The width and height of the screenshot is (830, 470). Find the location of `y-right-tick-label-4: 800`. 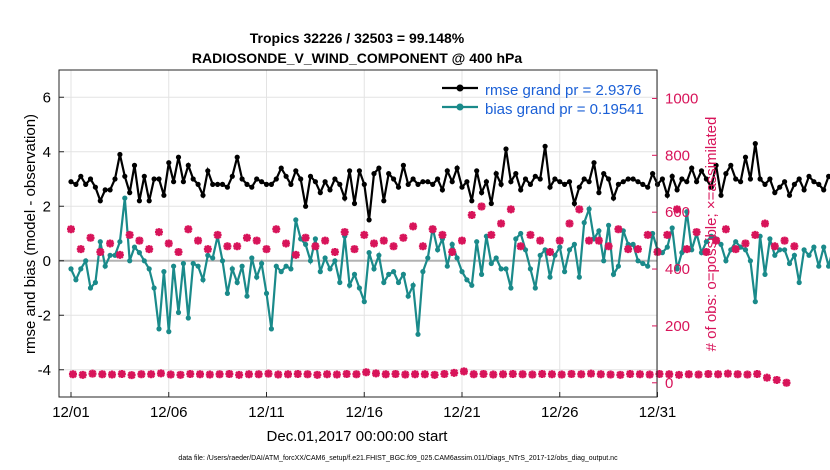

y-right-tick-label-4: 800 is located at coordinates (677, 155).